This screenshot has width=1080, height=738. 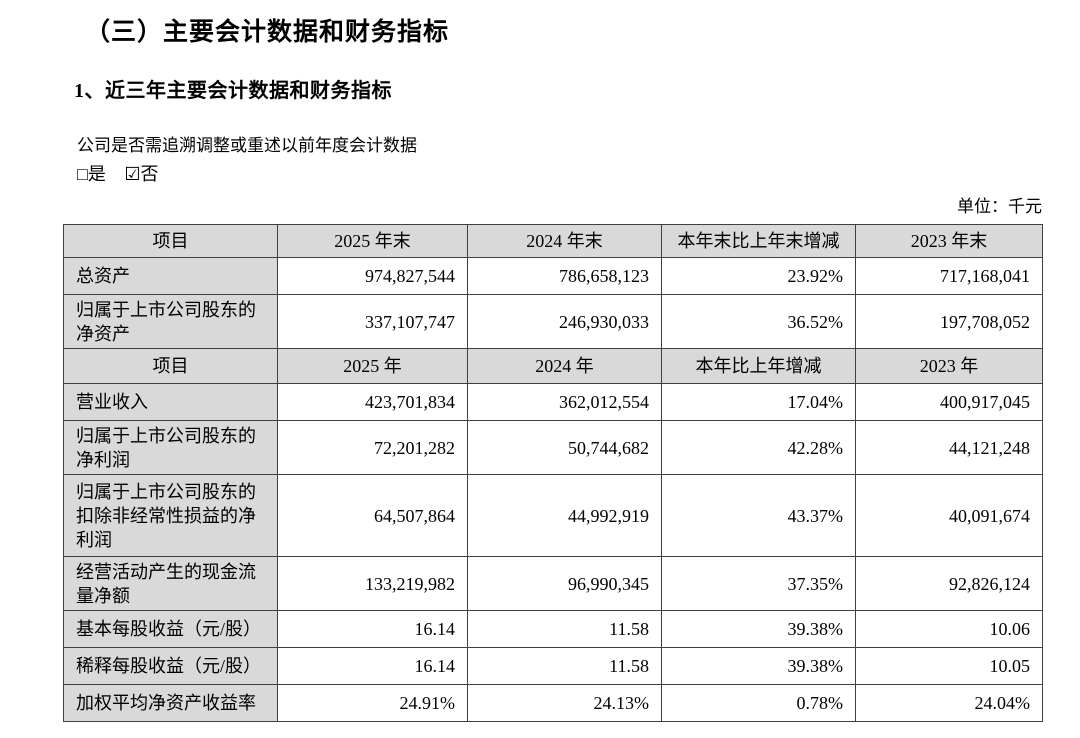 What do you see at coordinates (170, 447) in the screenshot?
I see `row-label-net-profit: 归属于上市公司股东的净利润` at bounding box center [170, 447].